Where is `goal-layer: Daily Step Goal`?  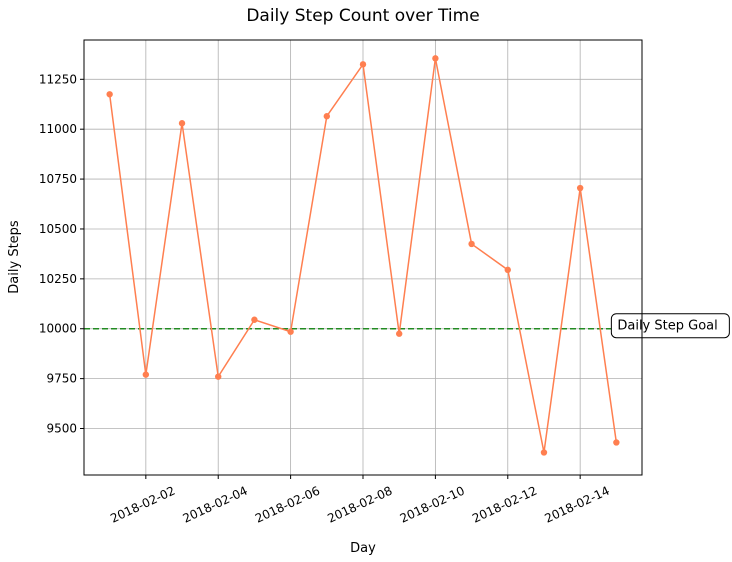 goal-layer: Daily Step Goal is located at coordinates (407, 326).